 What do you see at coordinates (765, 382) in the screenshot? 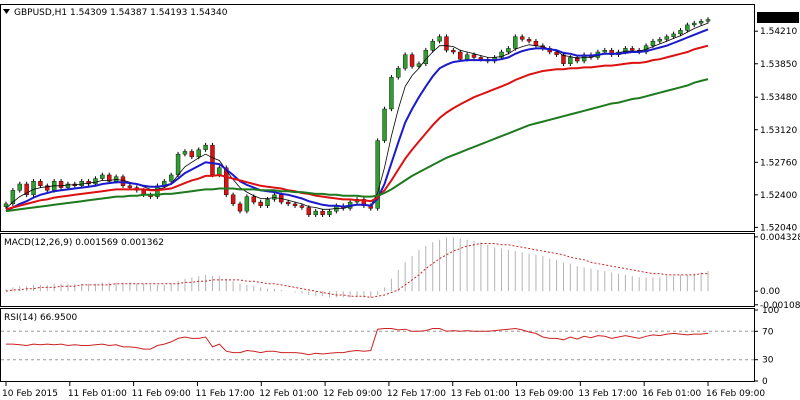
I see `rsi-y-tick-label: 0` at bounding box center [765, 382].